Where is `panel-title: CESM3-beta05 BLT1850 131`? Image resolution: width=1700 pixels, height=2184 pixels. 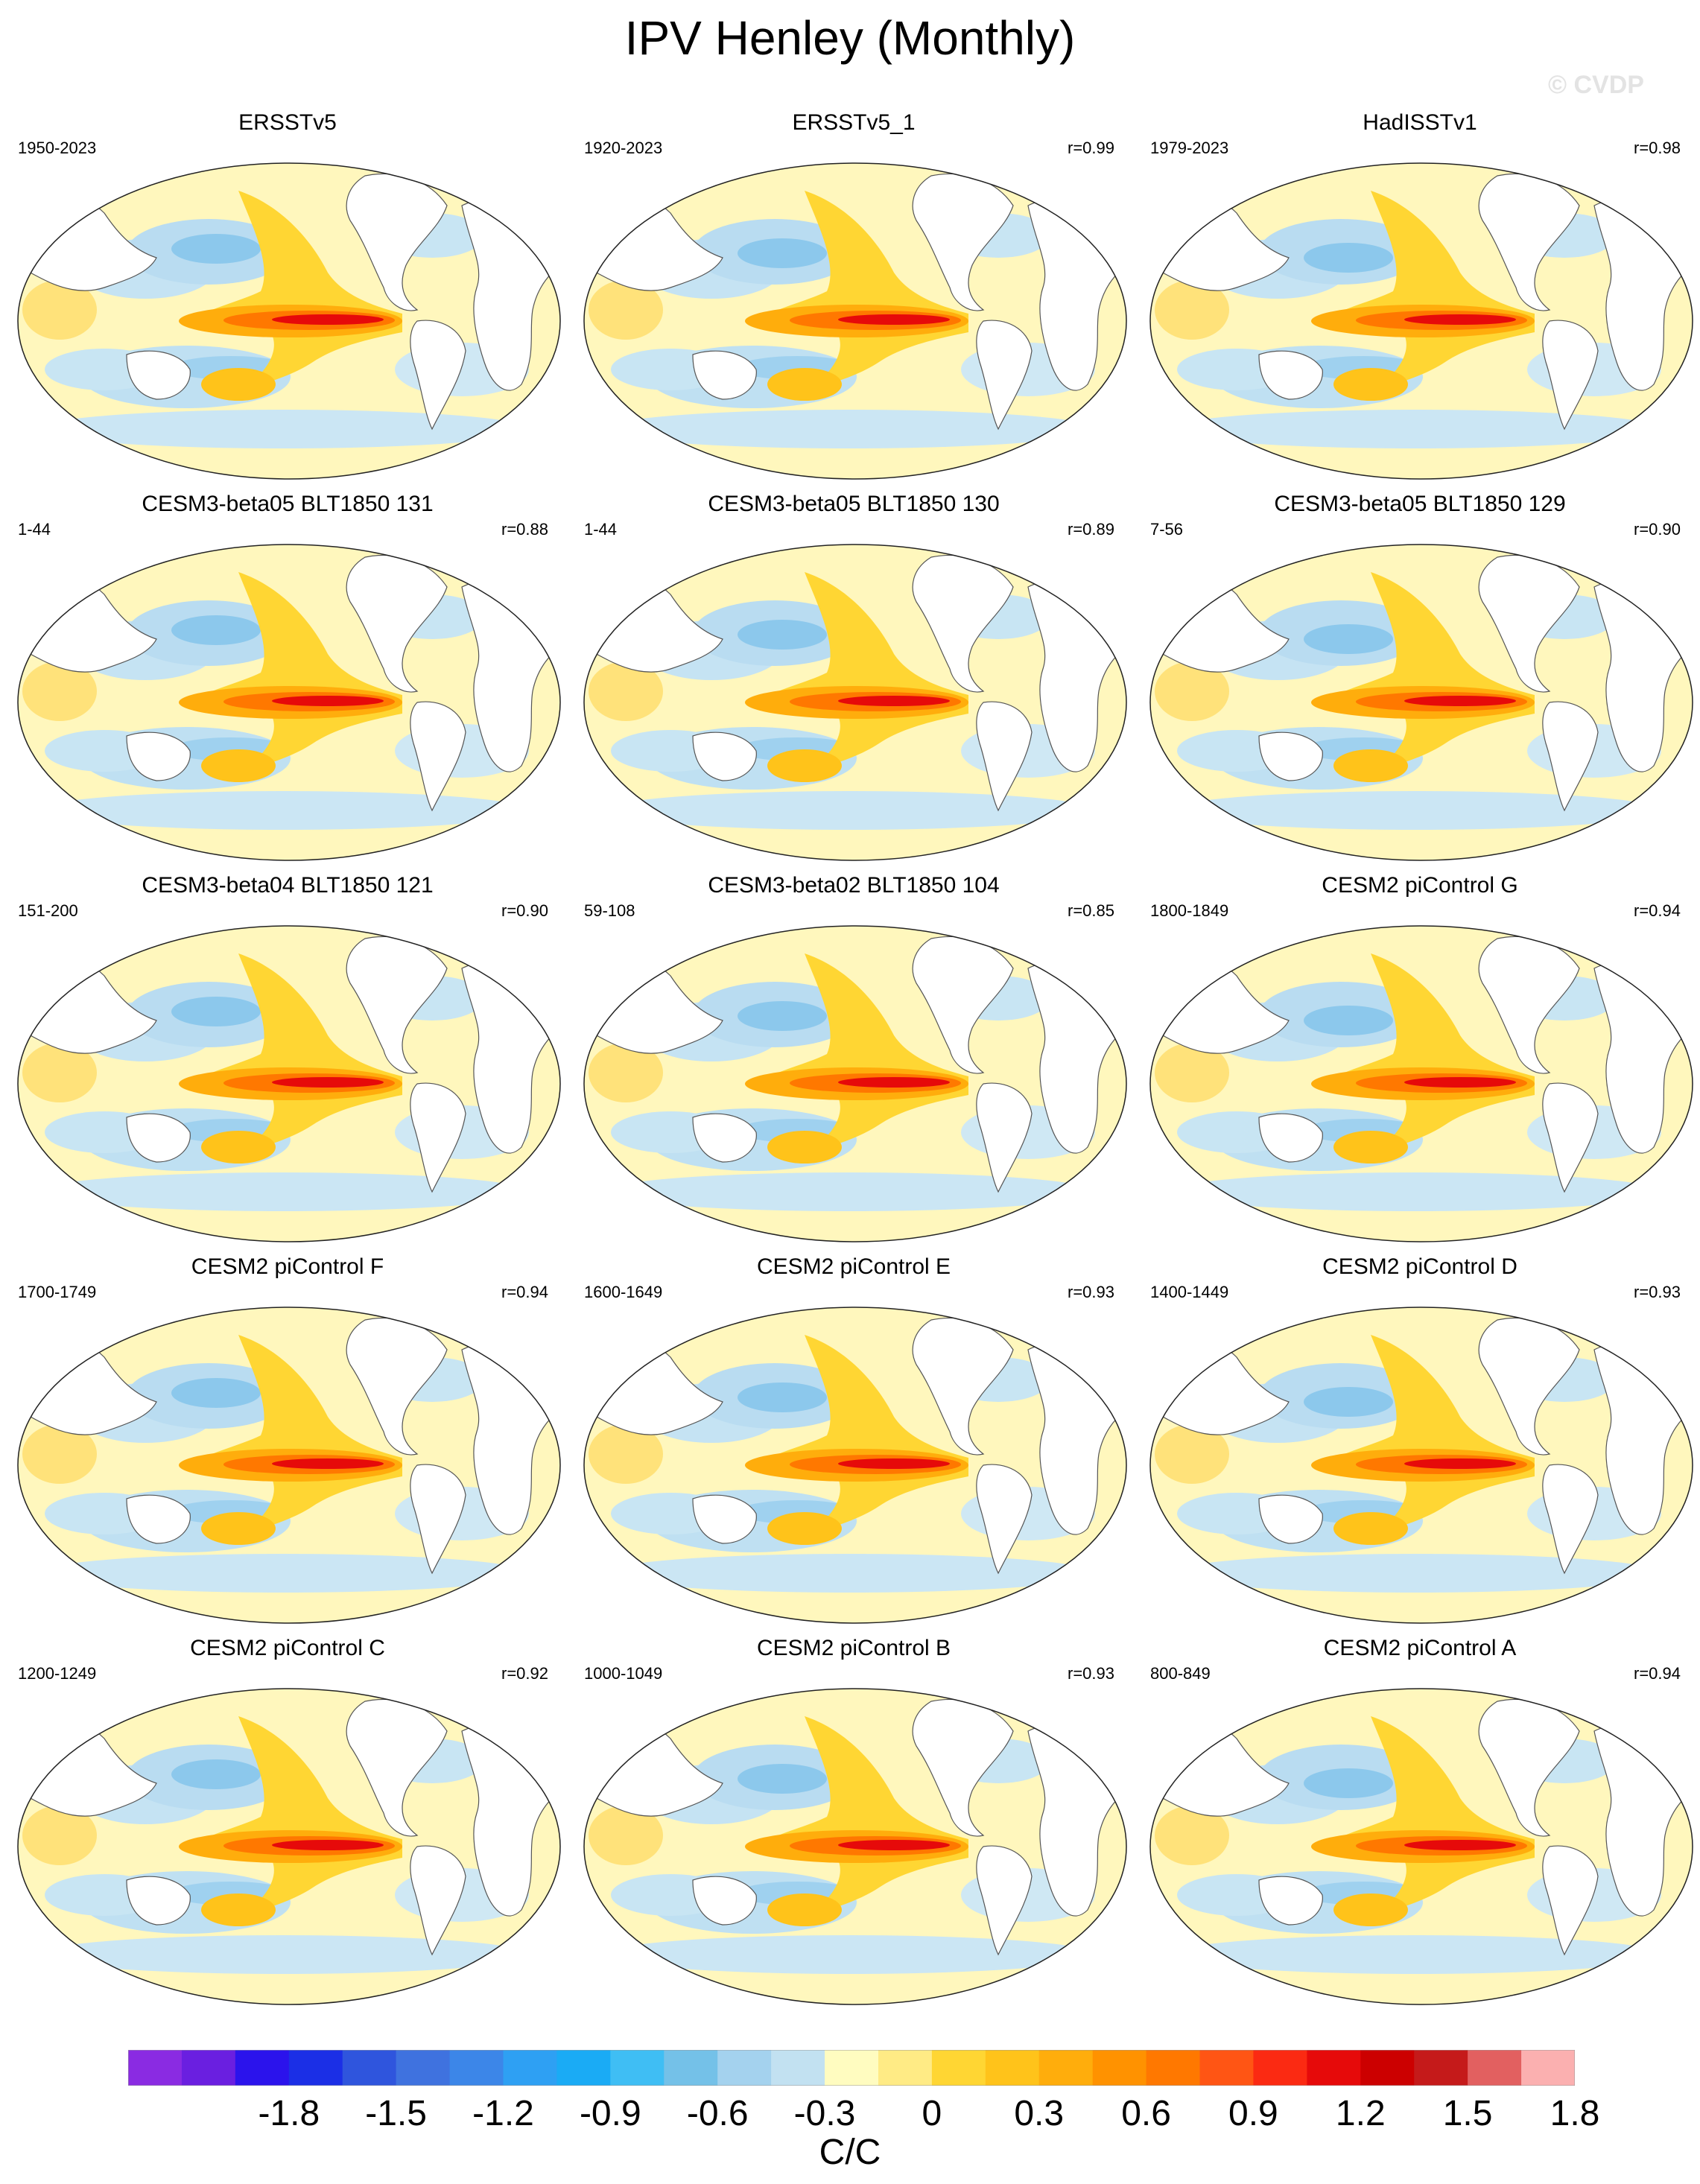 panel-title: CESM3-beta05 BLT1850 131 is located at coordinates (288, 504).